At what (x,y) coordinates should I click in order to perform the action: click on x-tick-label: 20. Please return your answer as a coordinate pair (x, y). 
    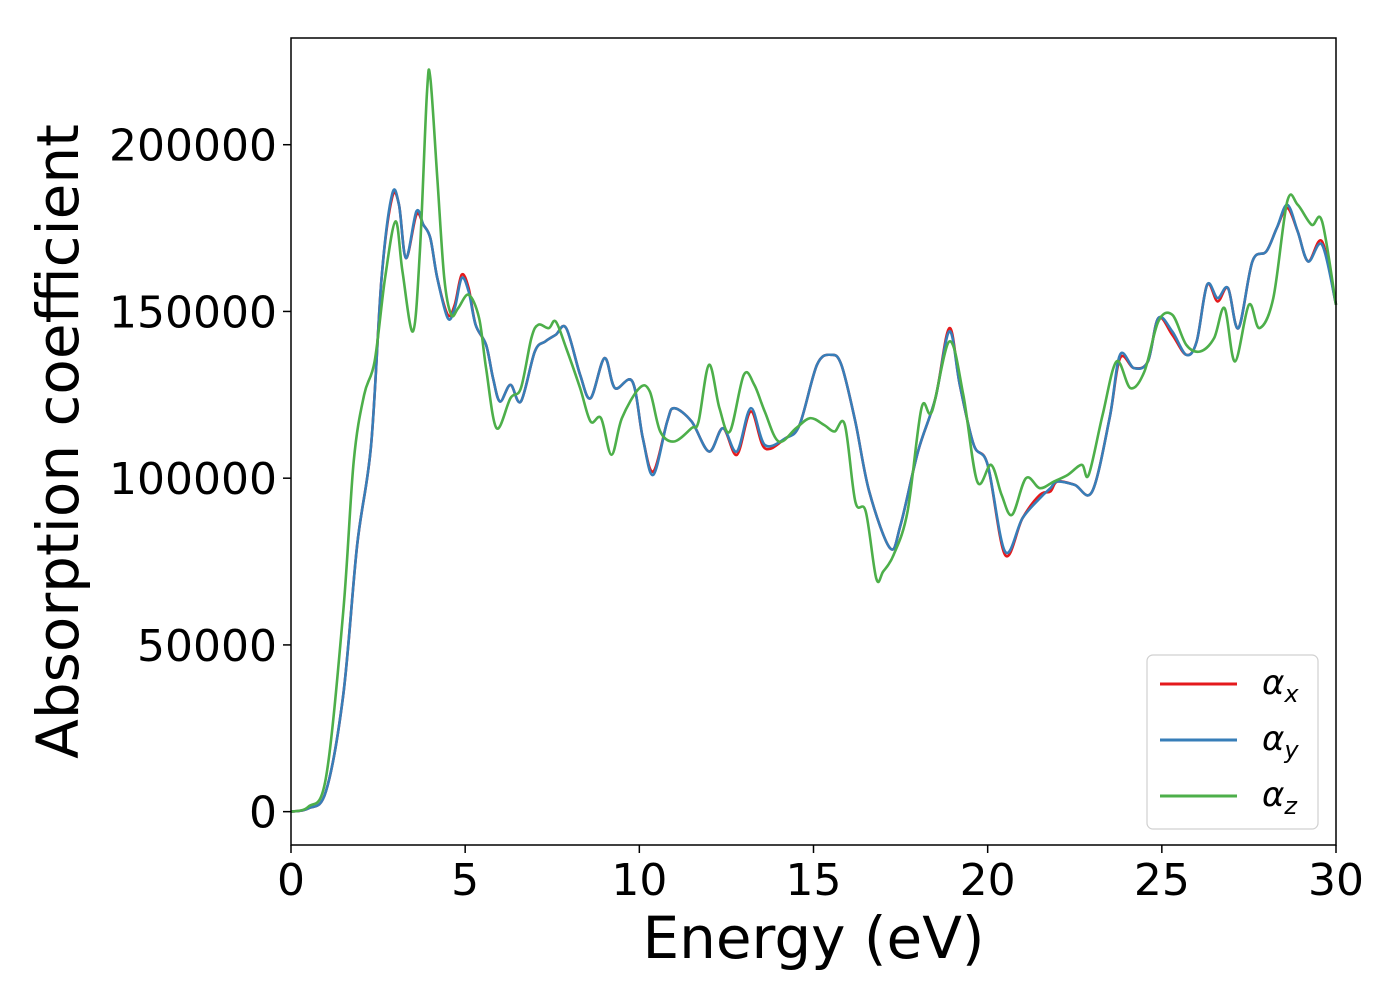
    Looking at the image, I should click on (988, 880).